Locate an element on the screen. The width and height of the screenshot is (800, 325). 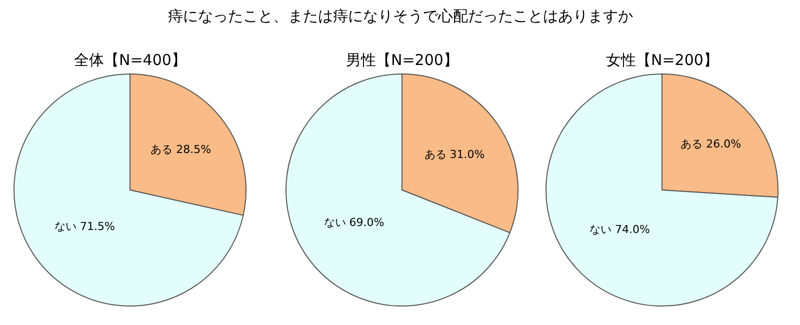
chart-title: 全体【N=400】 is located at coordinates (130, 60).